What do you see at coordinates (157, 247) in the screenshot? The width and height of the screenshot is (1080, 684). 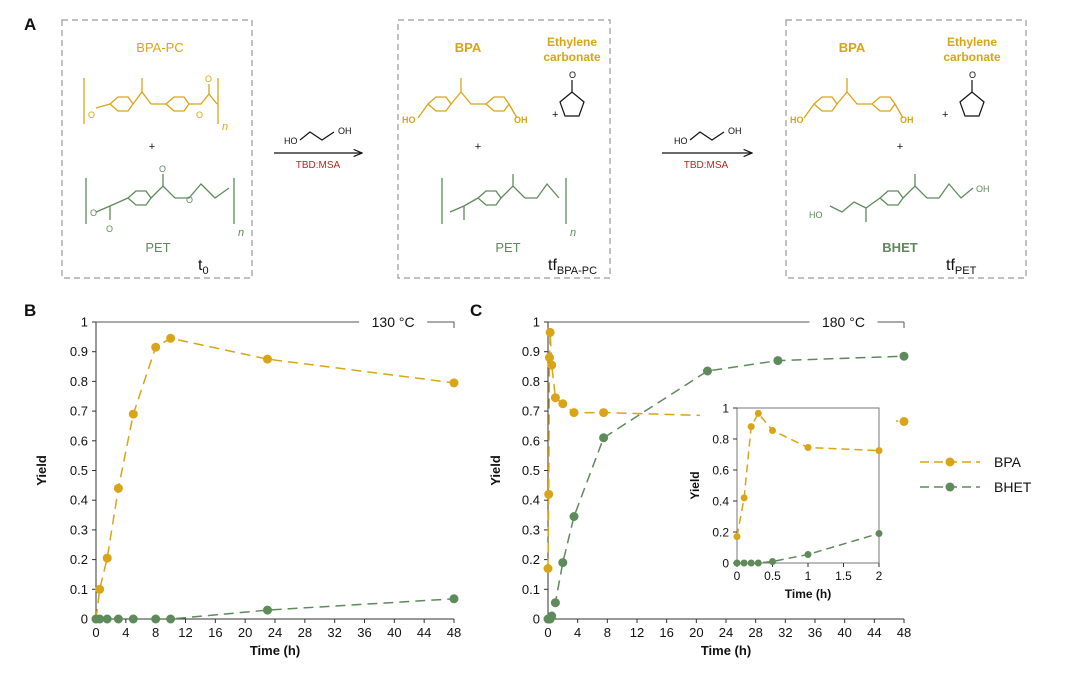 I see `pet-label-1: PET` at bounding box center [157, 247].